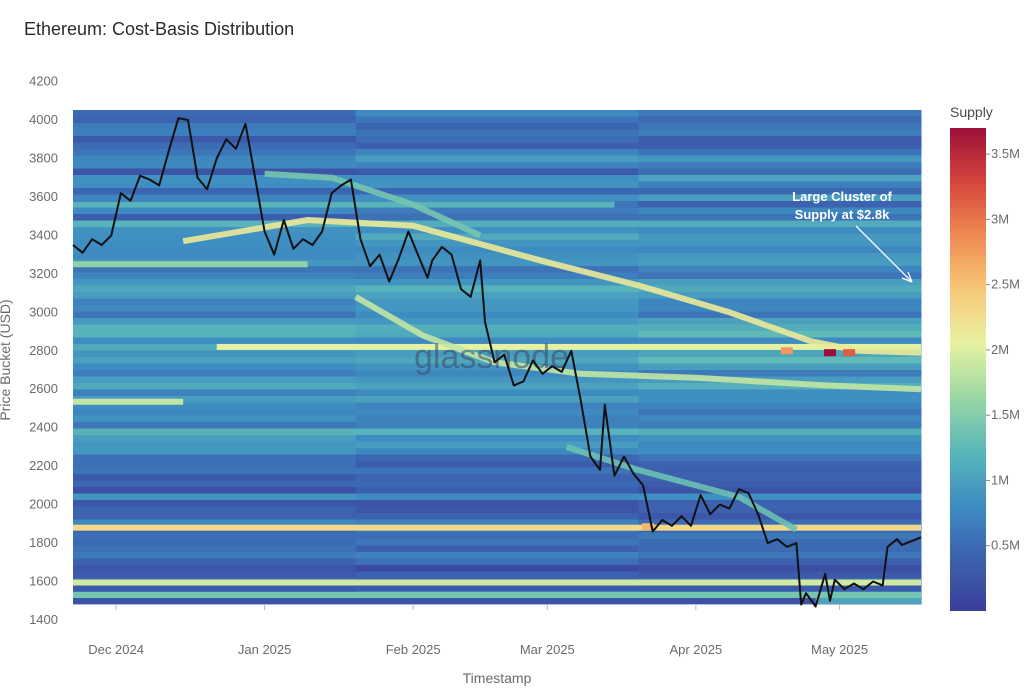 Image resolution: width=1024 pixels, height=698 pixels. I want to click on y-tick-label: 2600, so click(43, 388).